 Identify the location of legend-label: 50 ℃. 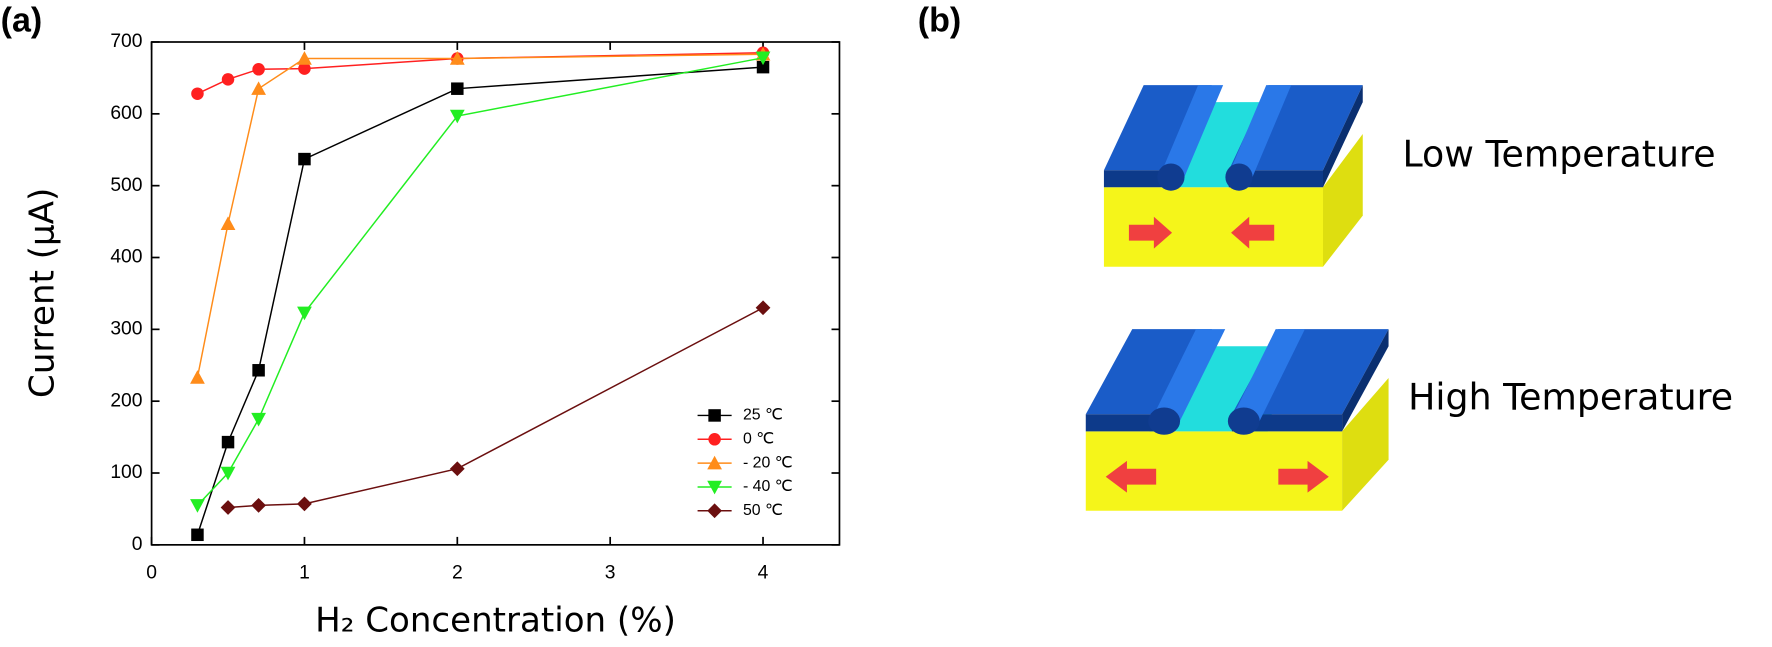
(763, 510).